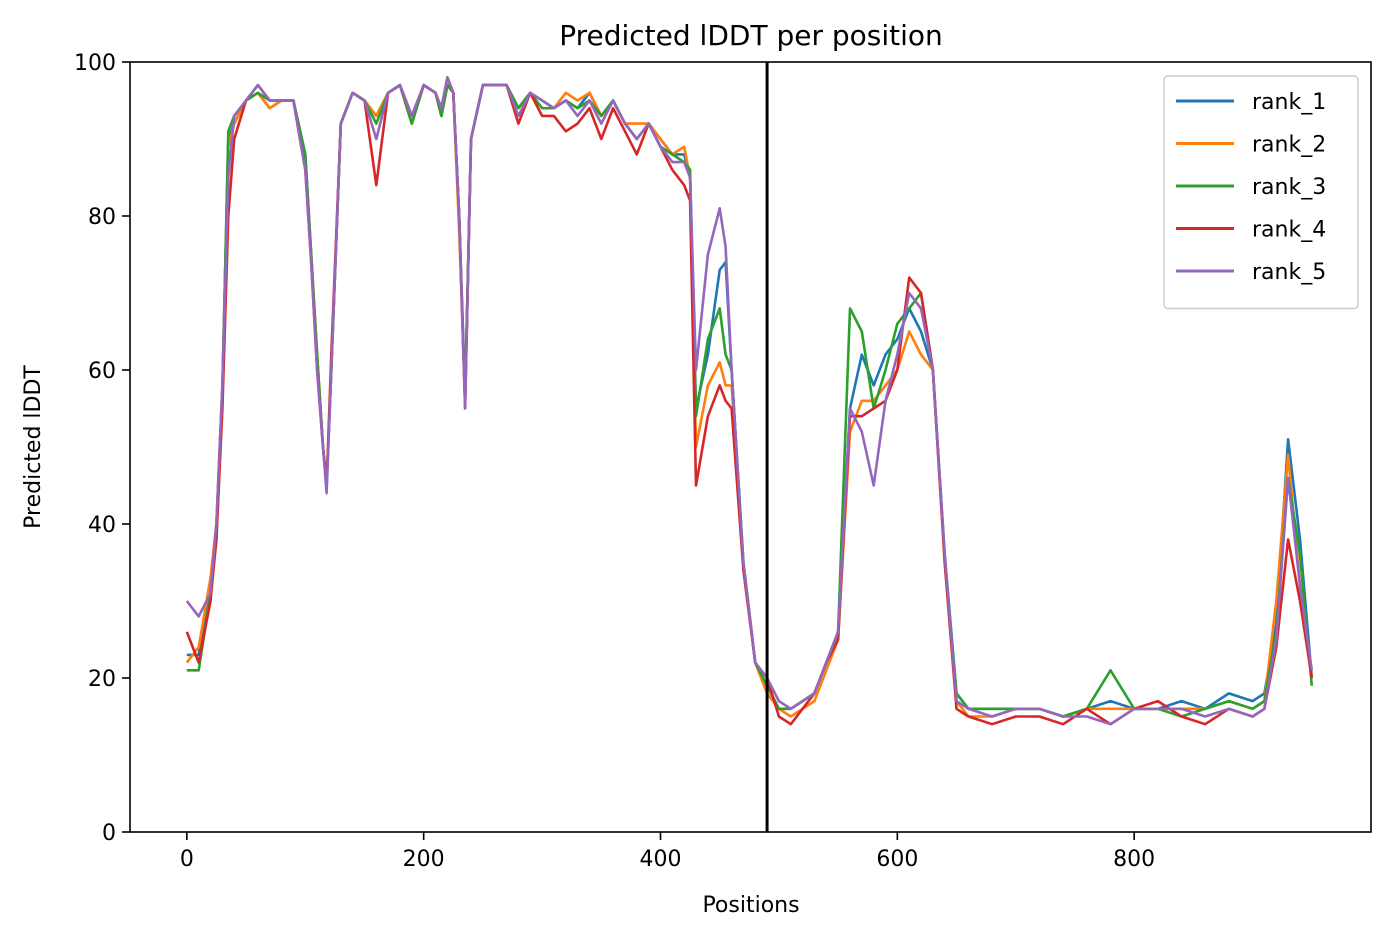 This screenshot has width=1391, height=943. Describe the element at coordinates (1289, 230) in the screenshot. I see `legend-label: rank_4` at that location.